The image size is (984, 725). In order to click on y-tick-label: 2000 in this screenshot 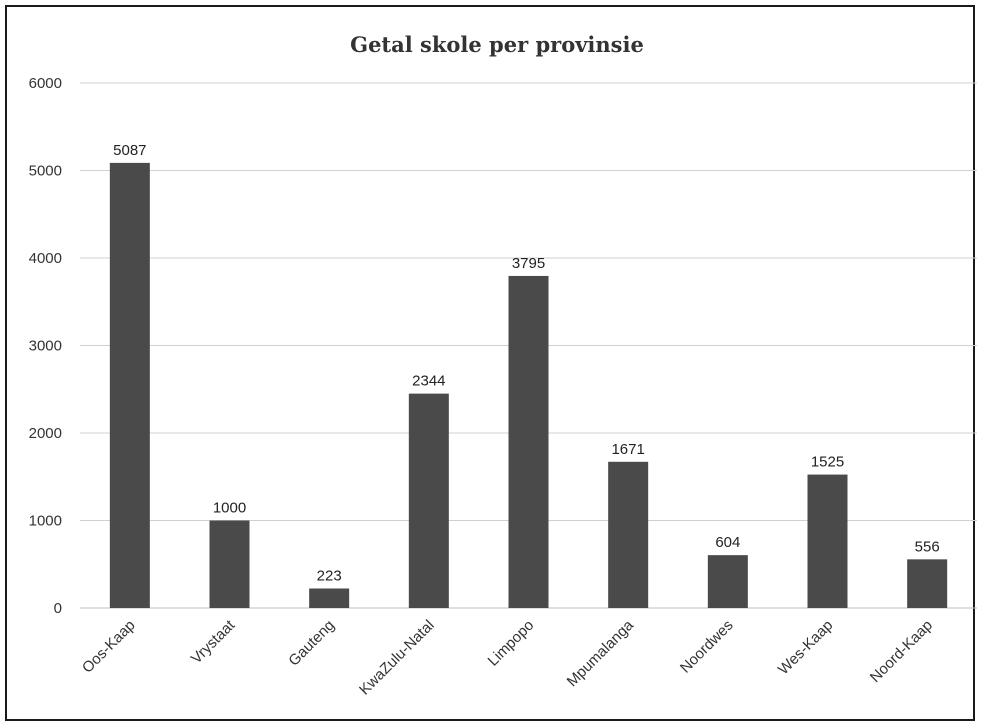, I will do `click(45, 433)`.